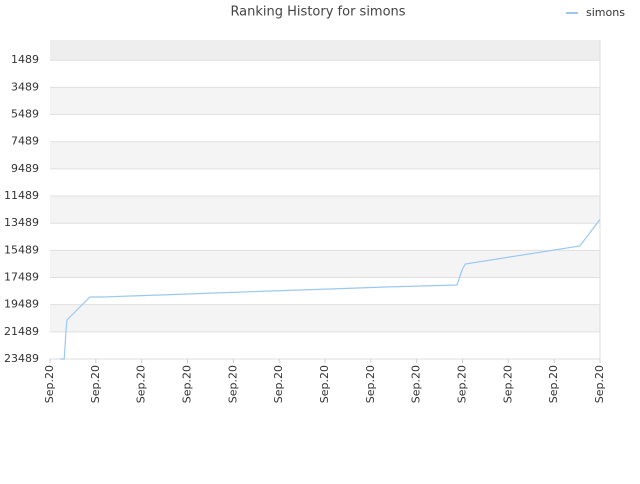 Image resolution: width=640 pixels, height=484 pixels. What do you see at coordinates (21, 358) in the screenshot?
I see `y-tick-label: 23489` at bounding box center [21, 358].